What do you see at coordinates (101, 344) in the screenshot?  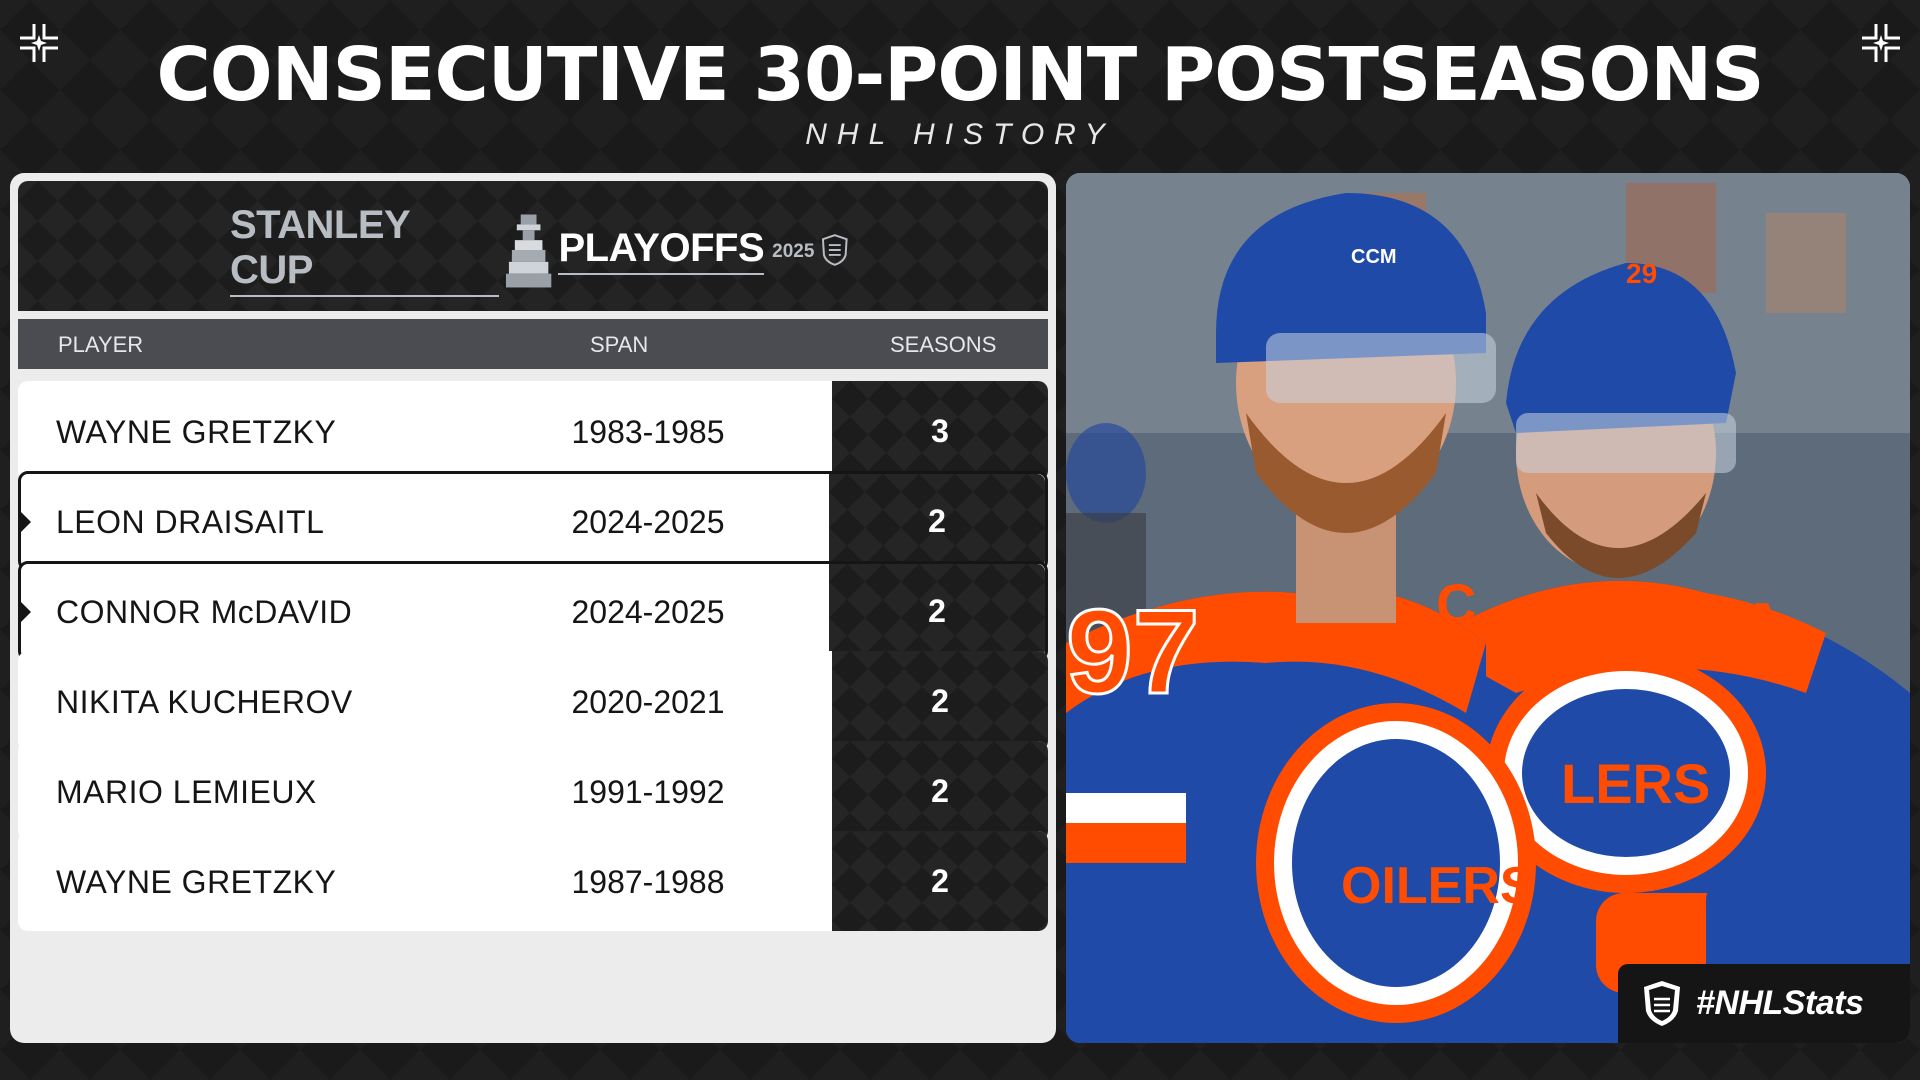 I see `column-header-player: PLAYER` at bounding box center [101, 344].